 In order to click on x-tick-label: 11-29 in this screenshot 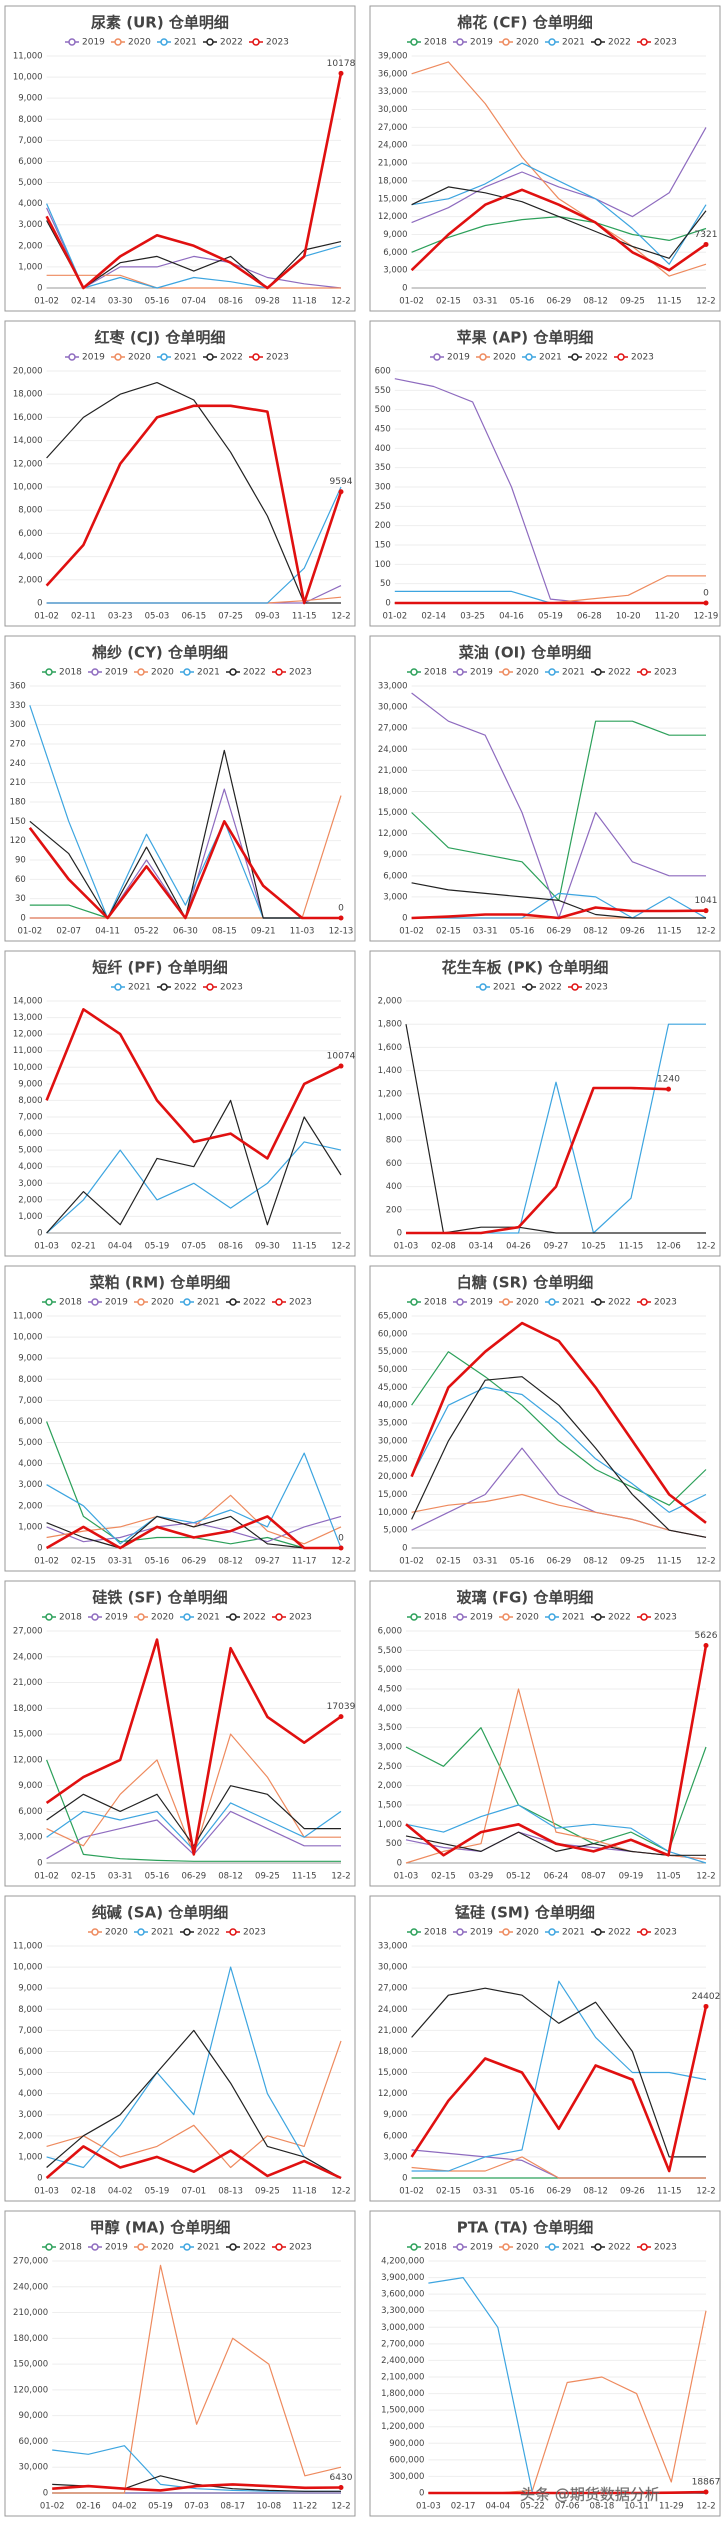, I will do `click(671, 2507)`.